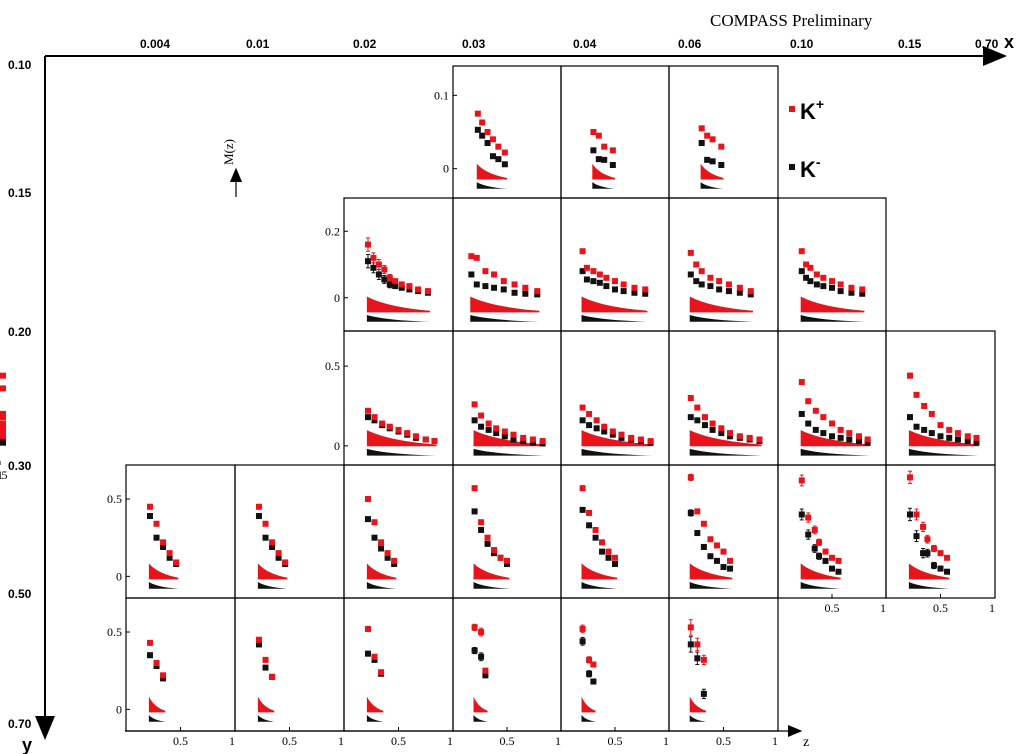 This screenshot has height=754, width=1023. I want to click on x-tick-label: 0.5, so click(832, 608).